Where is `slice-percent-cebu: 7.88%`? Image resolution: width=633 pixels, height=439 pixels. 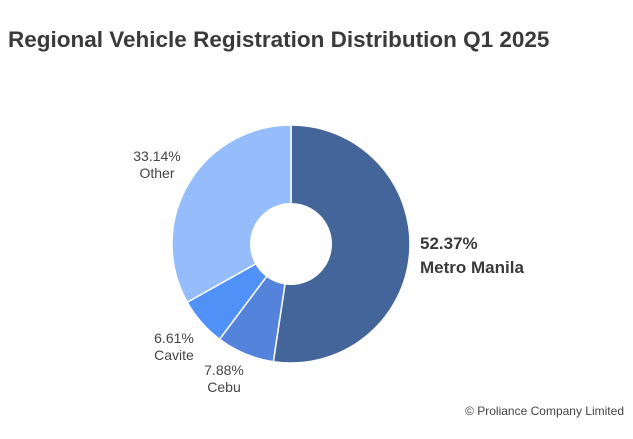
slice-percent-cebu: 7.88% is located at coordinates (224, 370).